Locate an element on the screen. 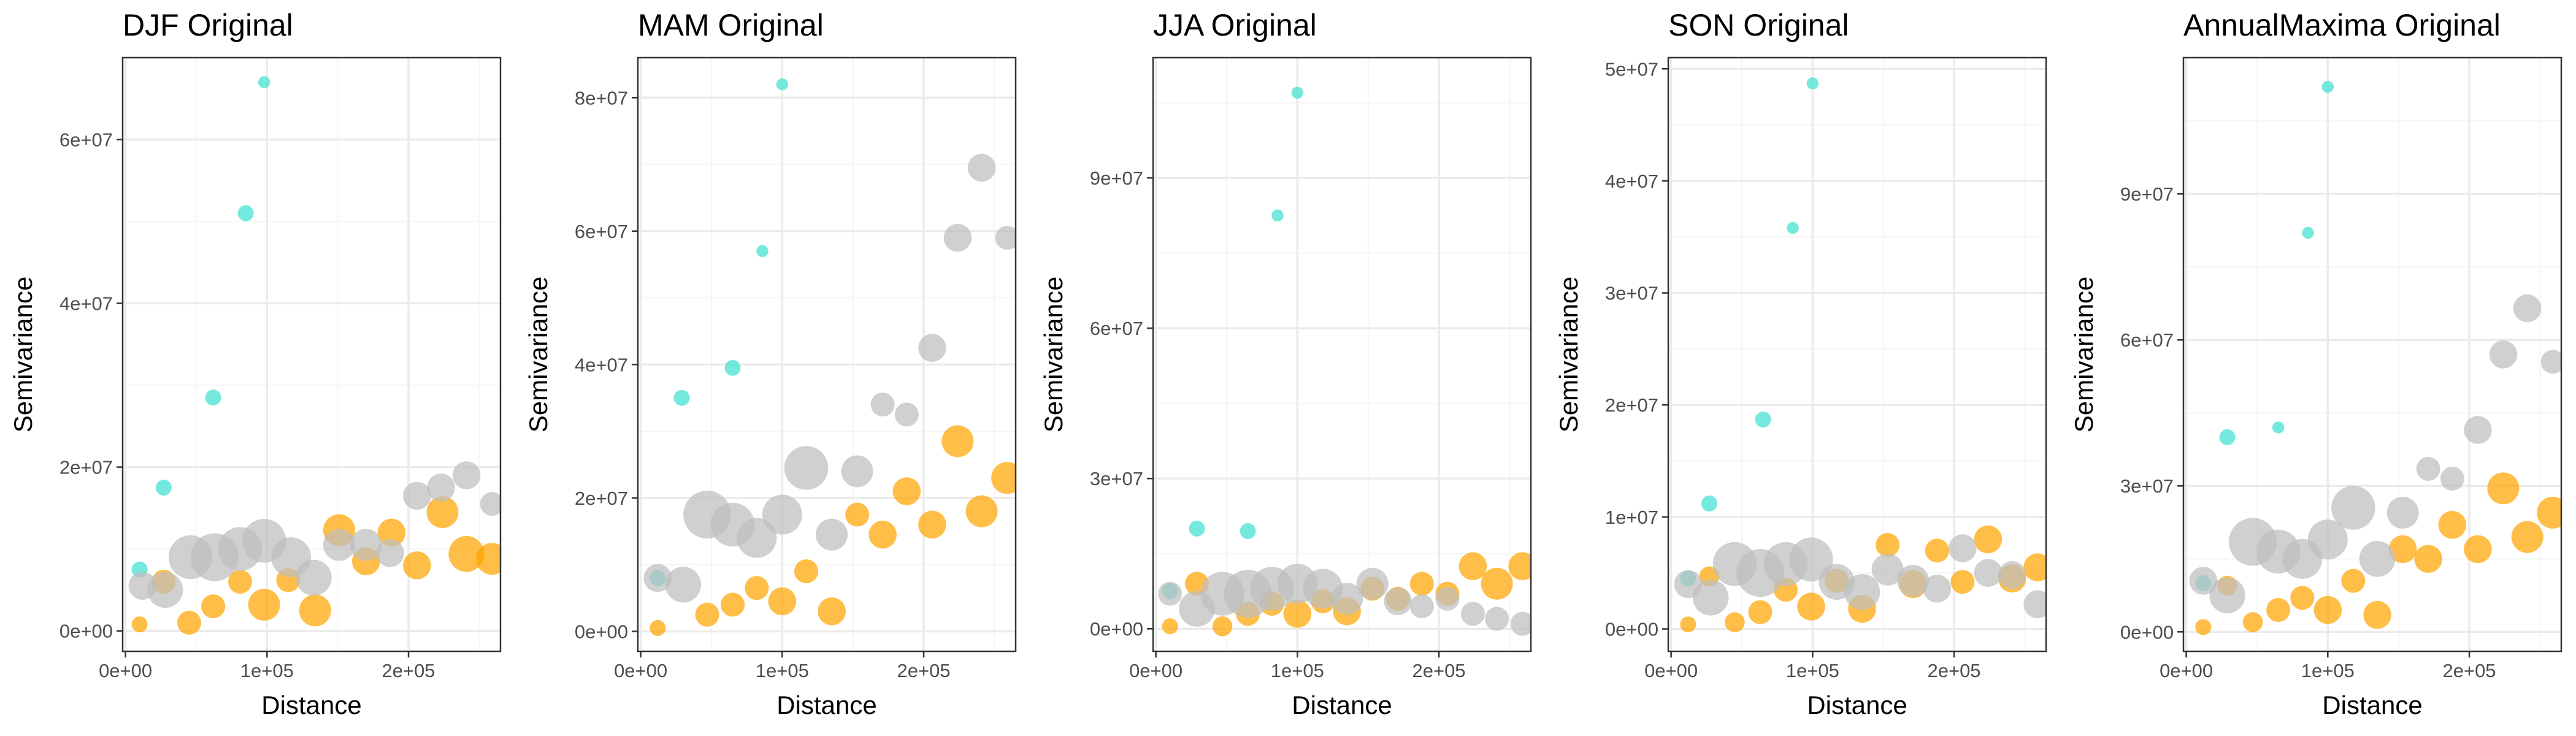 The image size is (2576, 736). chart-title: JJA Original is located at coordinates (1235, 25).